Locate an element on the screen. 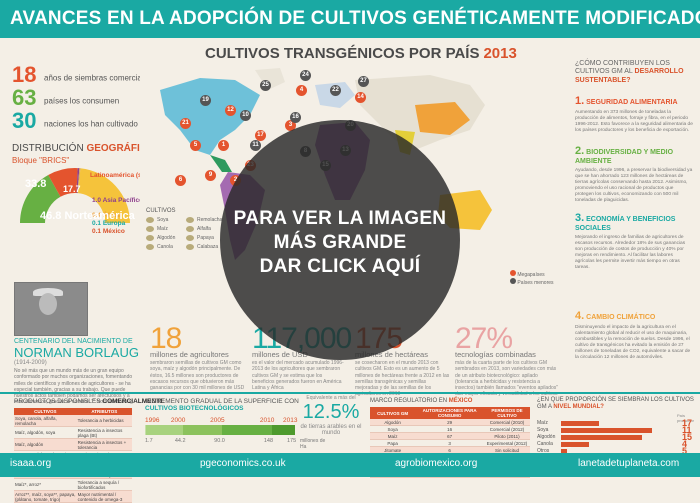 Image resolution: width=700 pixels, height=503 pixels. map-country-bubble: 11 is located at coordinates (255, 145).